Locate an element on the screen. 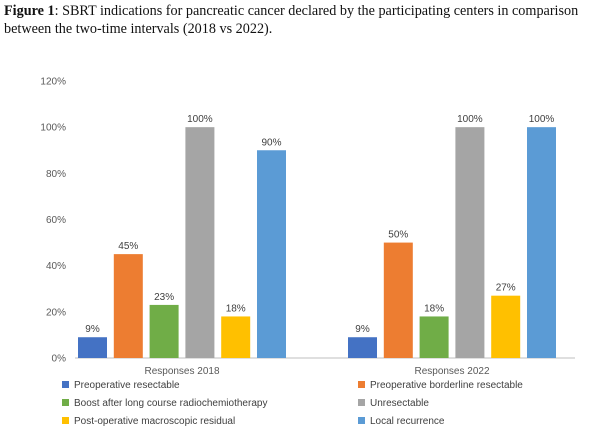  x-axis: Responses 2018 Responses 2022 is located at coordinates (316, 371).